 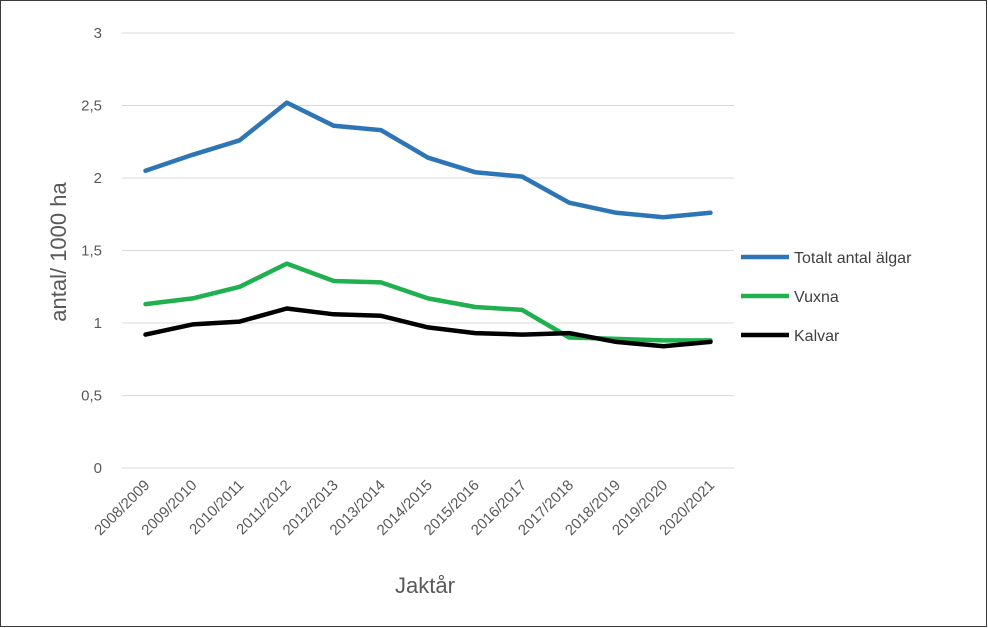 I want to click on y-tick-label: 0,5, so click(x=91, y=396).